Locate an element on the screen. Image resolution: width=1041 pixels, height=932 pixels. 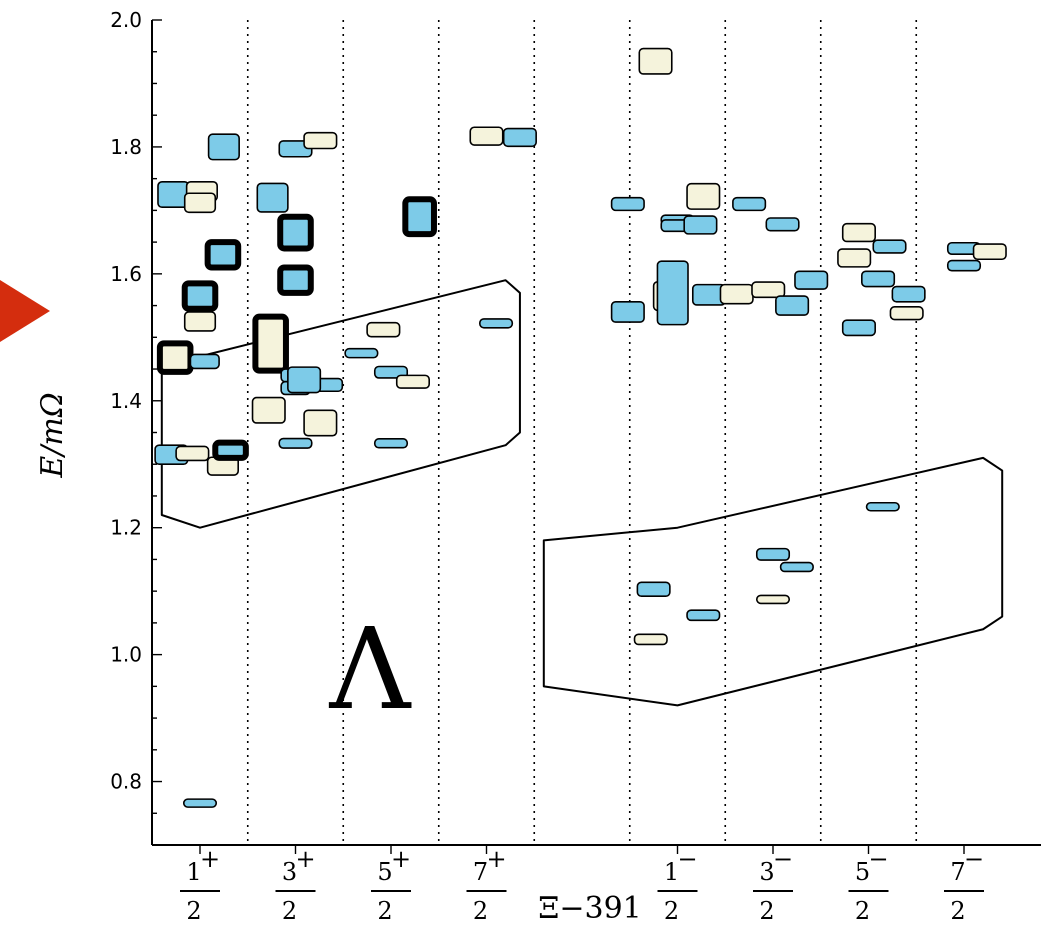
y-axis-label: E/mΩ is located at coordinates (52, 435).